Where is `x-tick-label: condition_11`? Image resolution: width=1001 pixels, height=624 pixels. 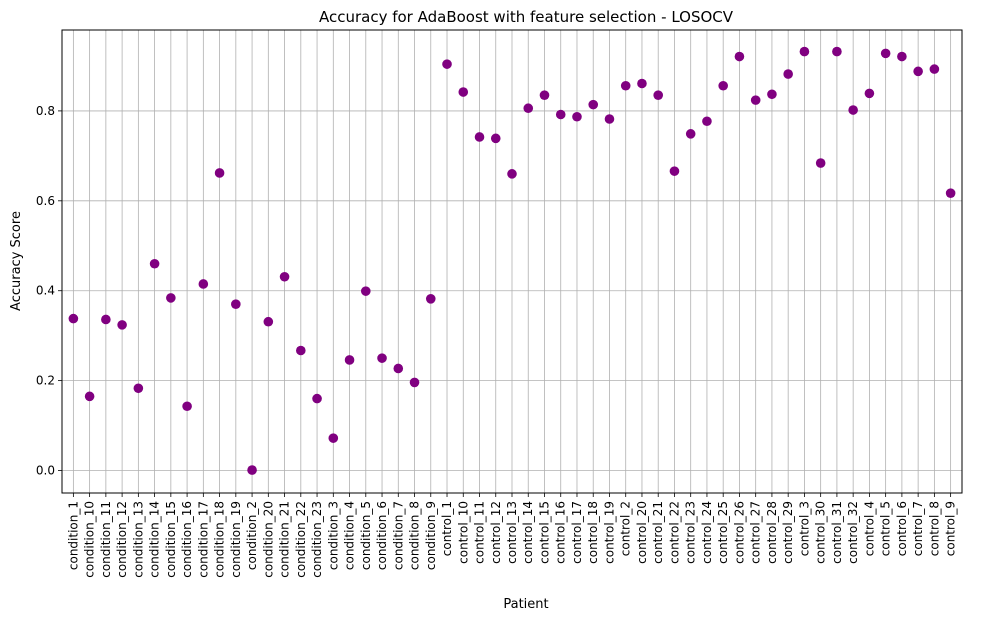
x-tick-label: condition_11 is located at coordinates (106, 539).